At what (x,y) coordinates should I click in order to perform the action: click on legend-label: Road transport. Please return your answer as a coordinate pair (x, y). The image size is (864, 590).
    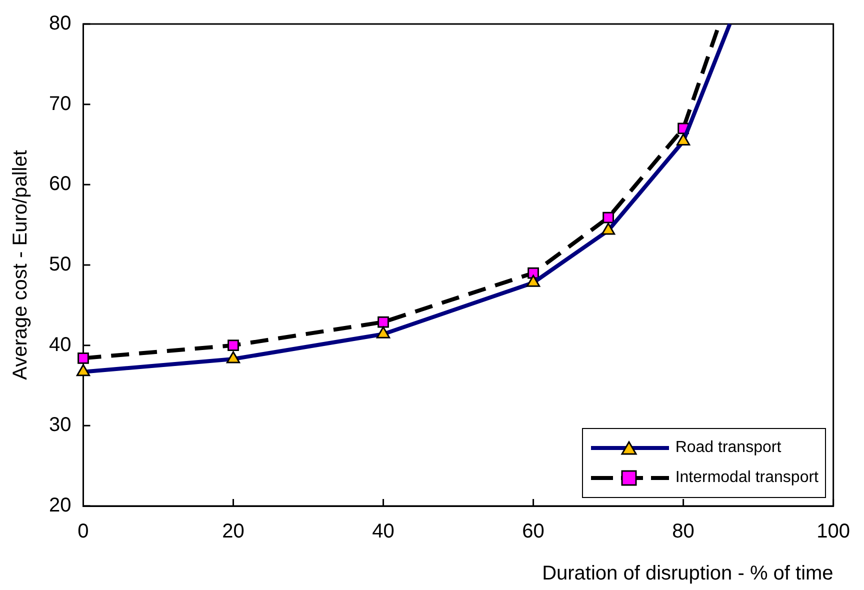
    Looking at the image, I should click on (728, 448).